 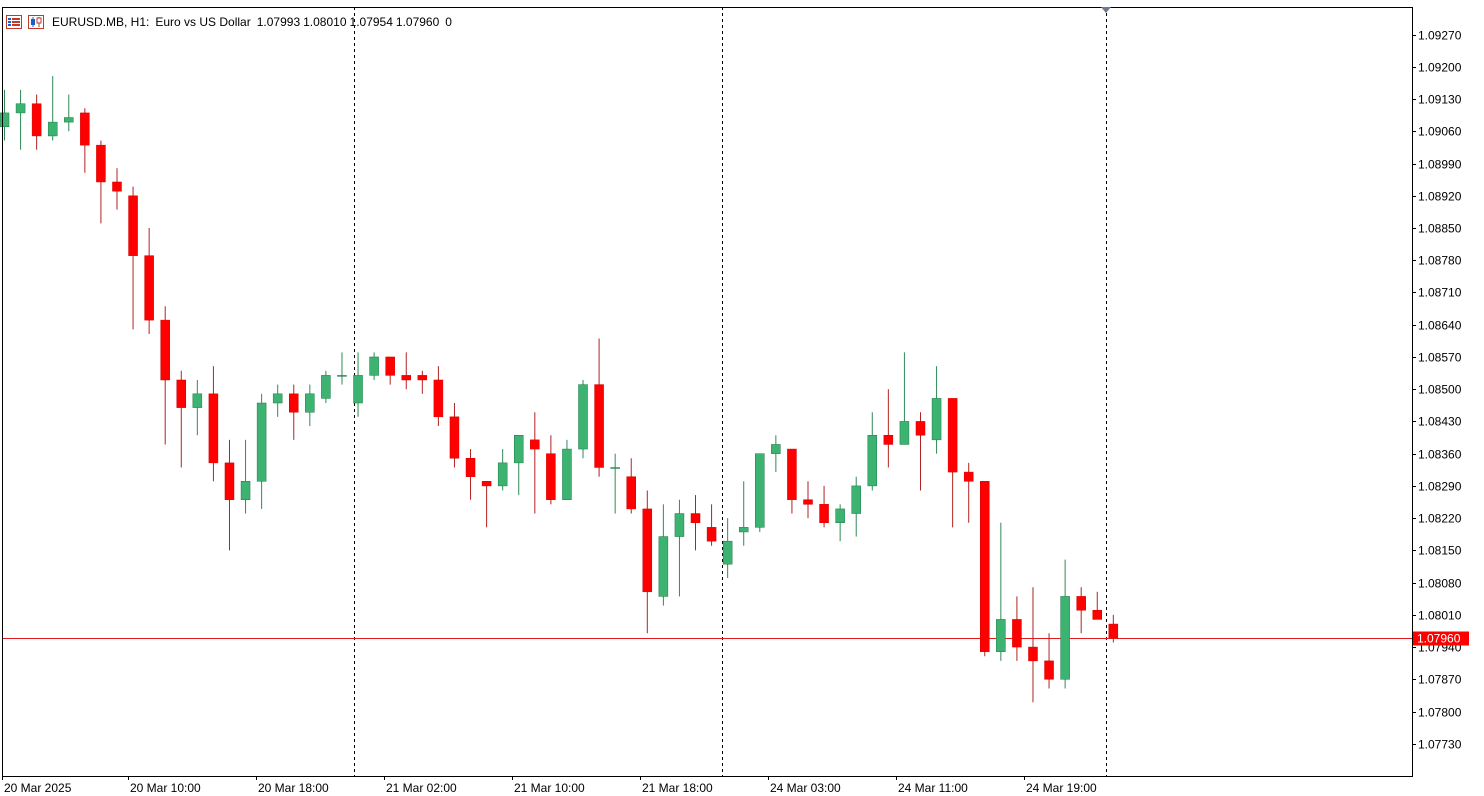 I want to click on y-tick-label: 1.08500, so click(x=1440, y=390).